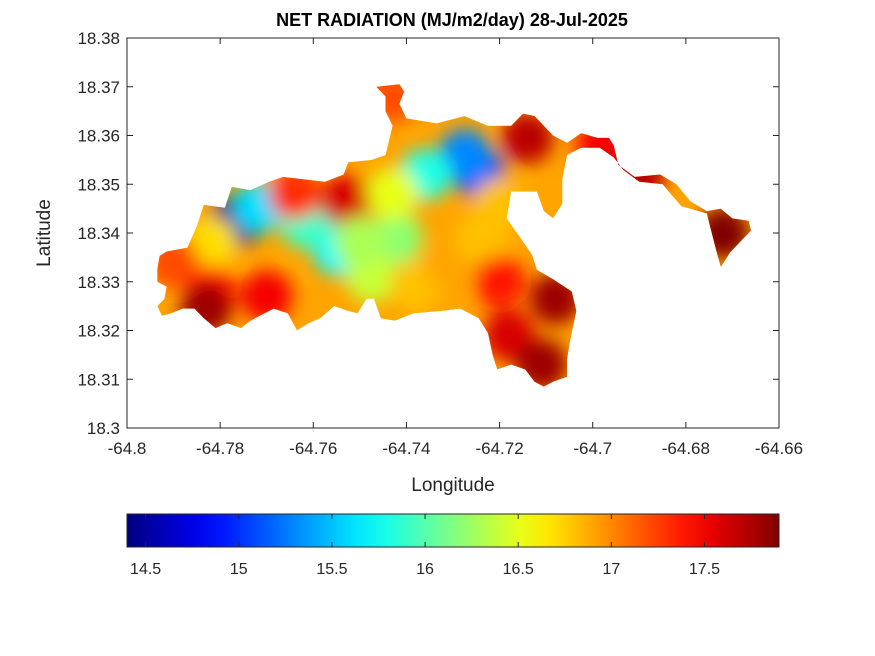 This screenshot has height=656, width=875. What do you see at coordinates (518, 569) in the screenshot?
I see `colorbar-tick-label: 16.5` at bounding box center [518, 569].